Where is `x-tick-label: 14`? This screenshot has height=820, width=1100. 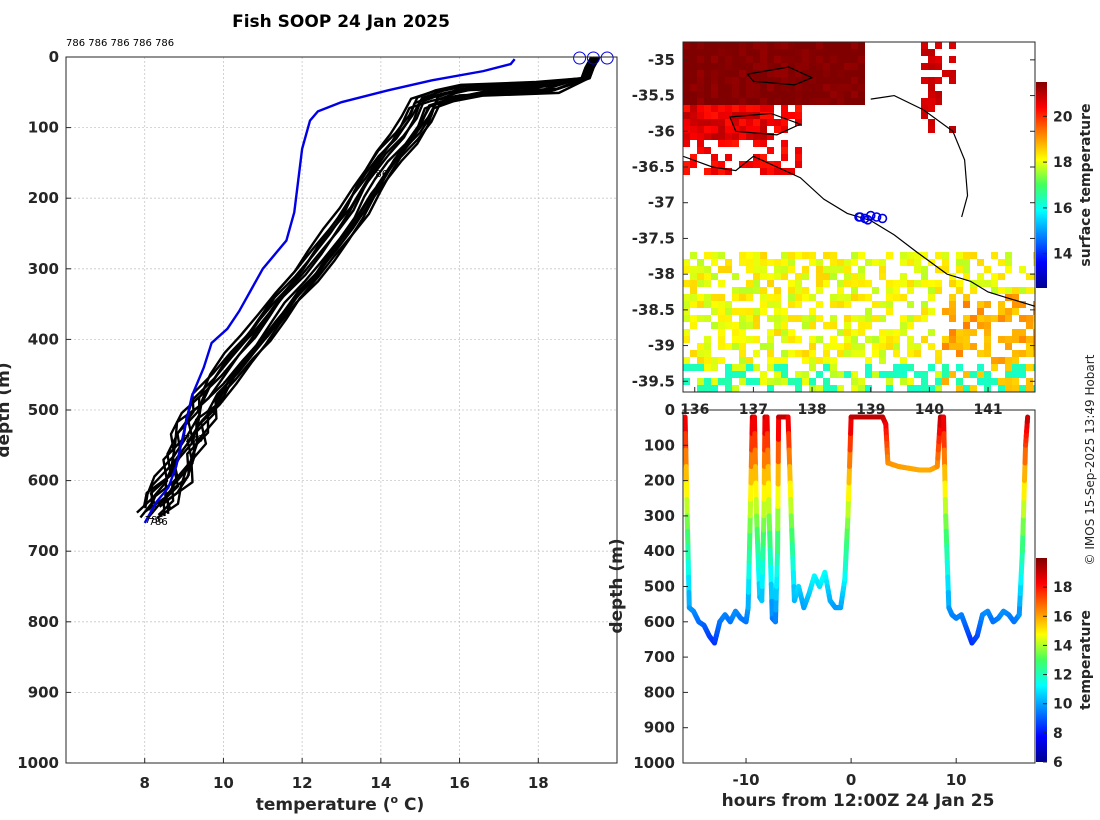 x-tick-label: 14 is located at coordinates (380, 783).